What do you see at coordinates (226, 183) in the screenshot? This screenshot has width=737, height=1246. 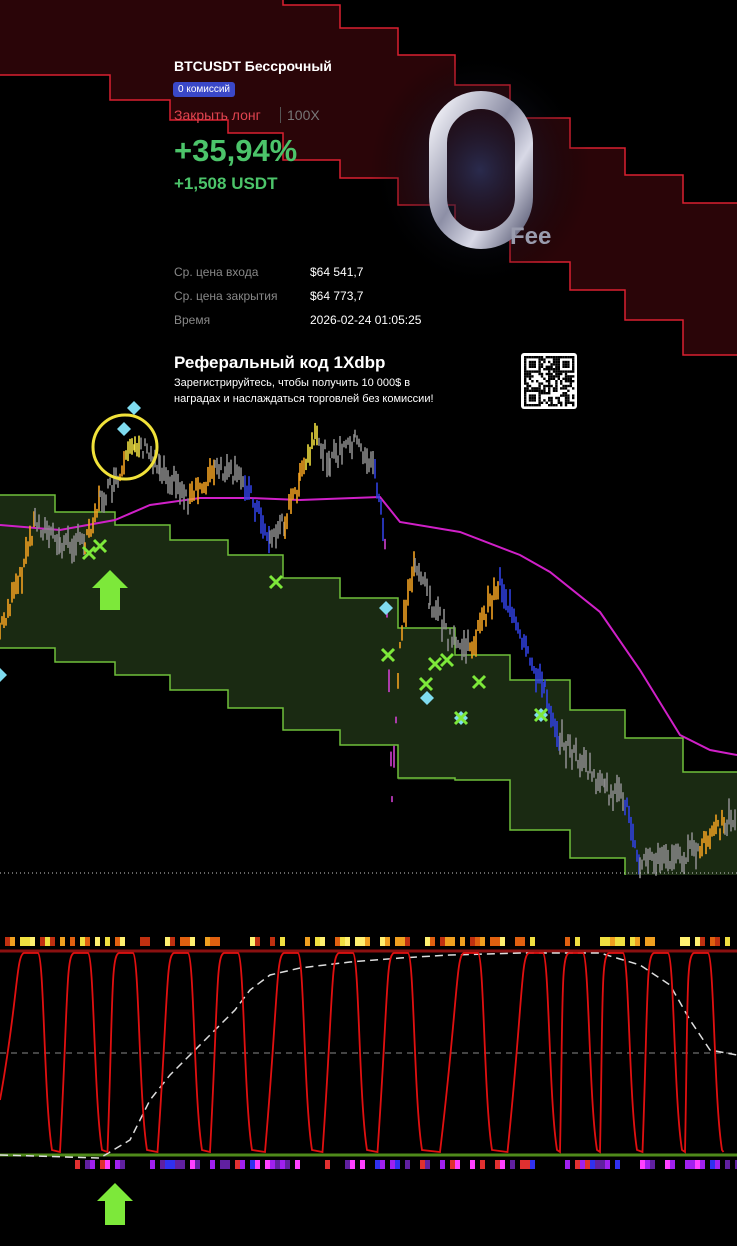 I see `pnl-amount: +1,508 USDT` at bounding box center [226, 183].